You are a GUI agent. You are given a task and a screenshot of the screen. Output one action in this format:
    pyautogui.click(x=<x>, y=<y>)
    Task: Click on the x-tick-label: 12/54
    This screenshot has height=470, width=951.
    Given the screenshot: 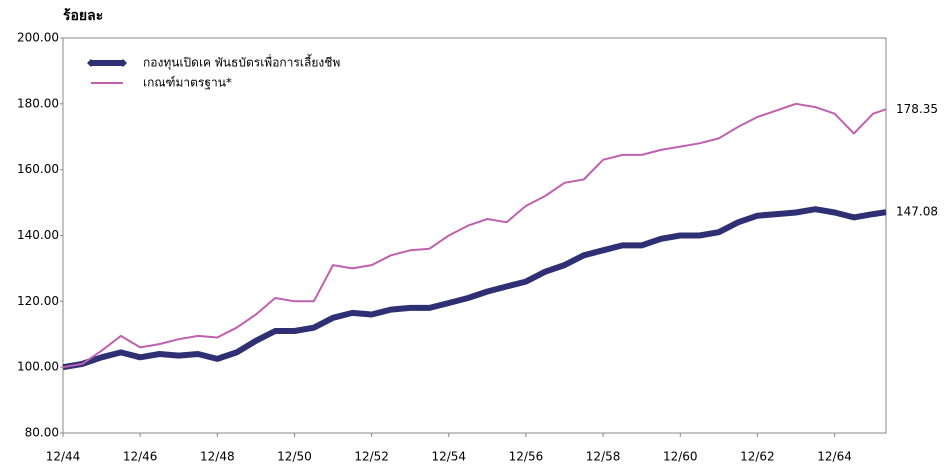 What is the action you would take?
    pyautogui.click(x=448, y=457)
    